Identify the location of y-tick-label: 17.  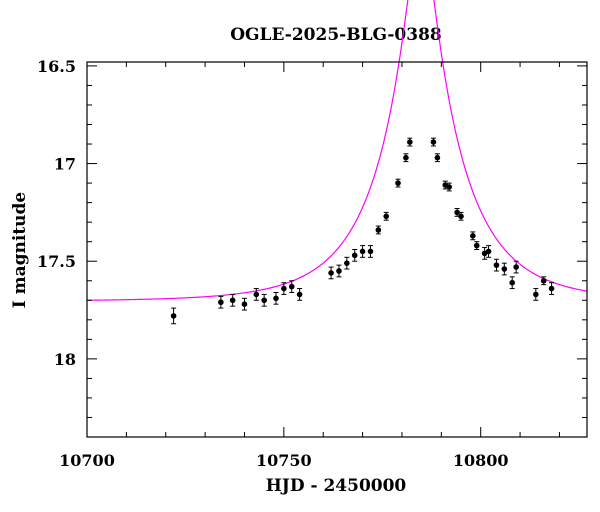
(65, 164).